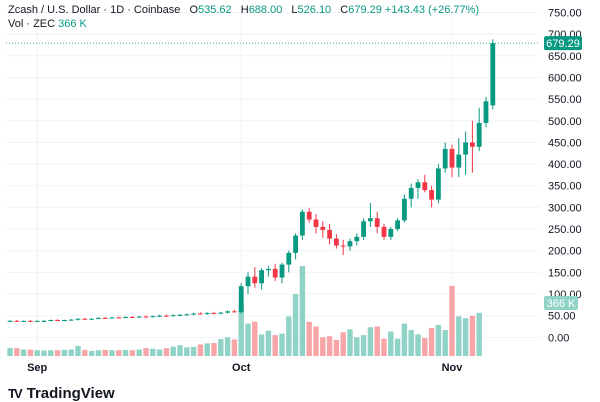 The width and height of the screenshot is (600, 402). Describe the element at coordinates (565, 208) in the screenshot. I see `price-tick-label: 300.00` at that location.